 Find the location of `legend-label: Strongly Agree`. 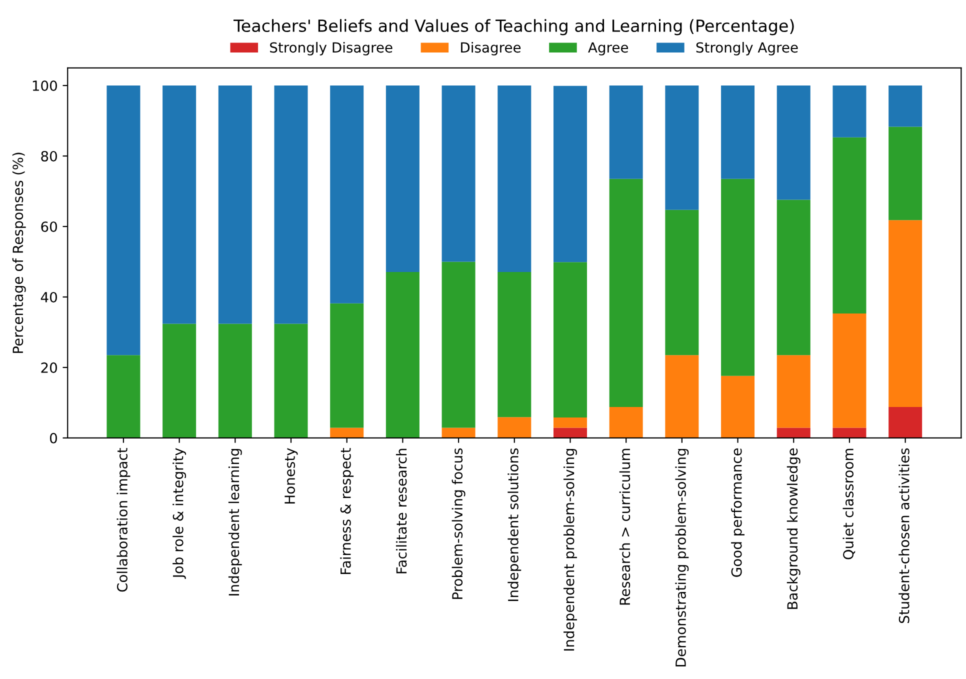

legend-label: Strongly Agree is located at coordinates (747, 49).